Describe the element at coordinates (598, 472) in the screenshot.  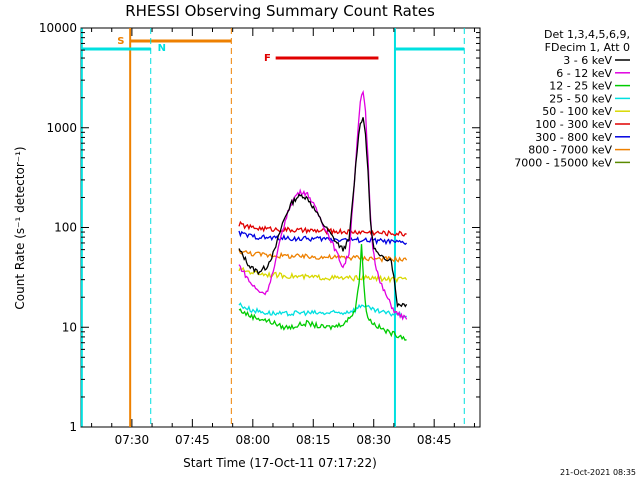
I see `timestamp-stamp: 21-Oct-2021 08:35` at that location.